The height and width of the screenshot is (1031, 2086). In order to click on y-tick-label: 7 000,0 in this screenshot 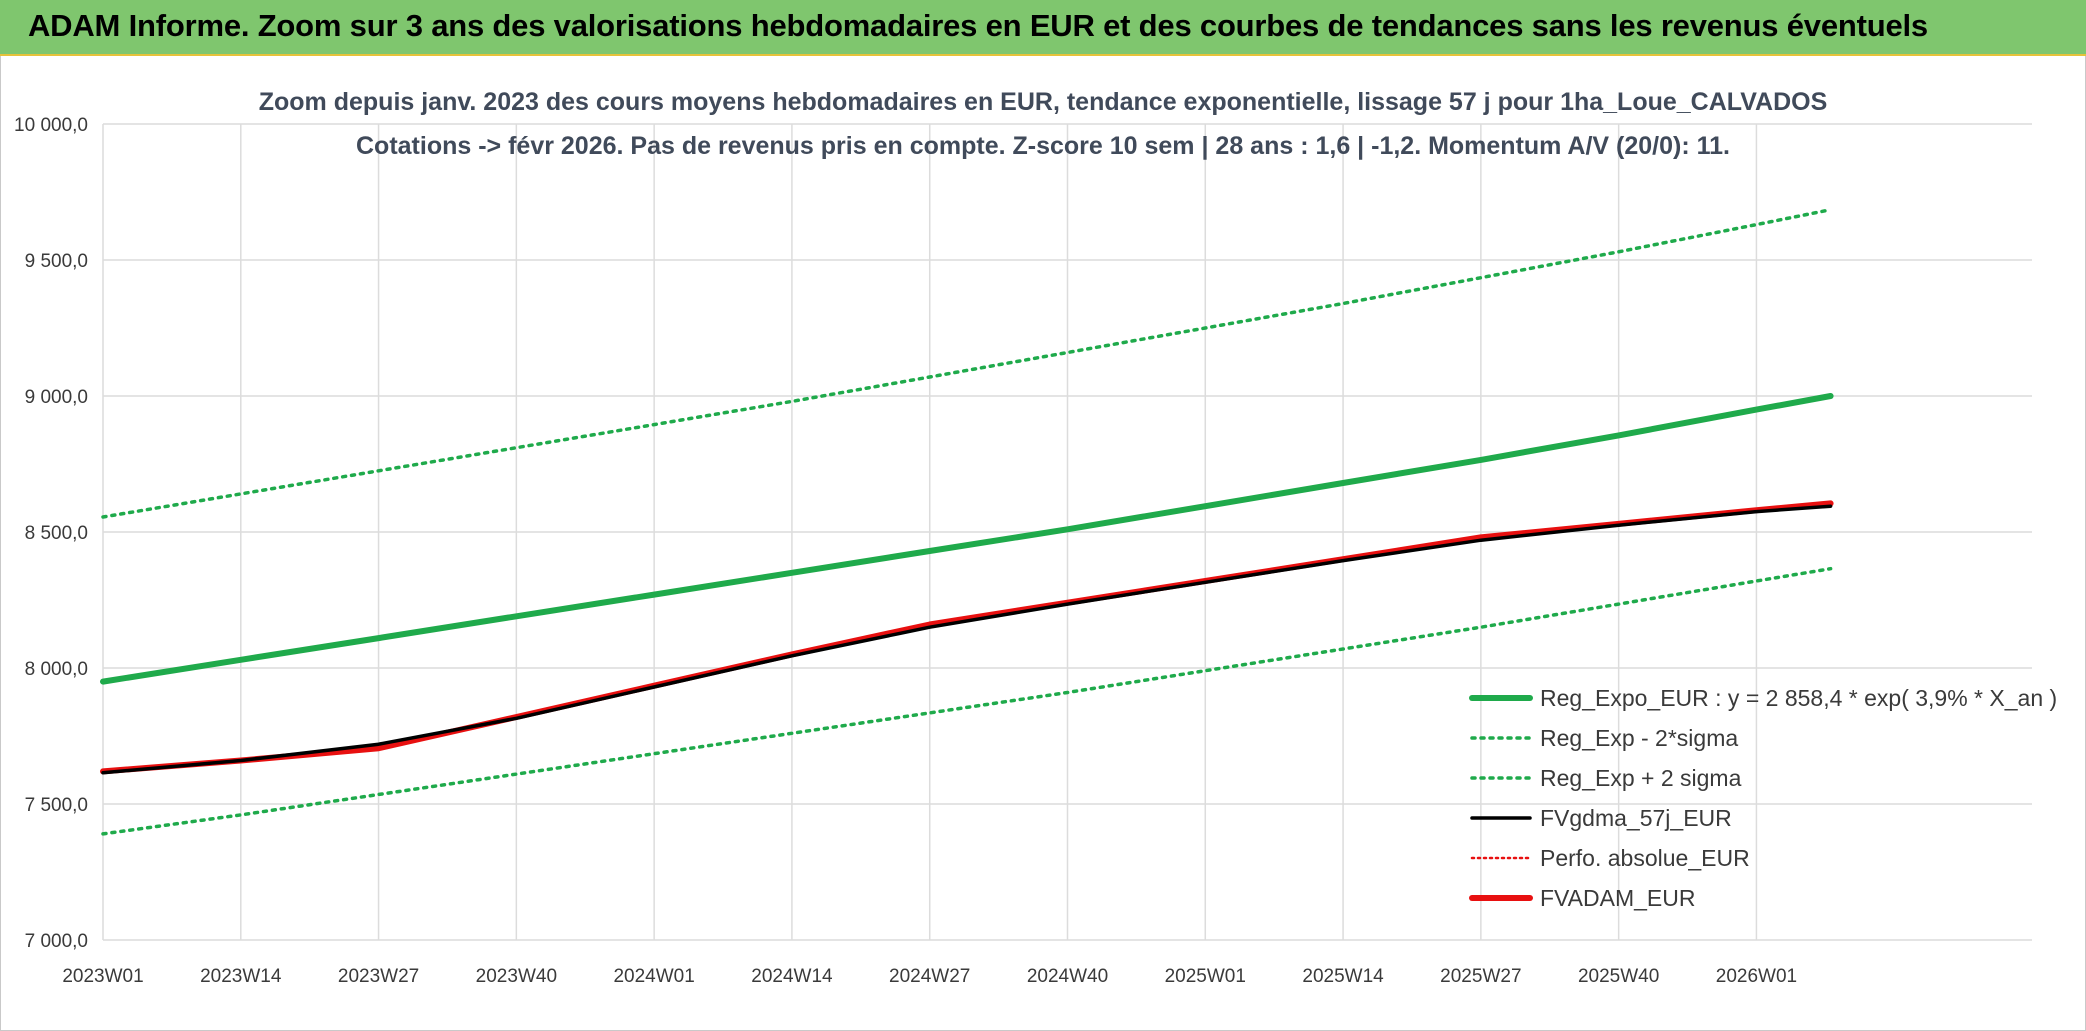, I will do `click(56, 941)`.